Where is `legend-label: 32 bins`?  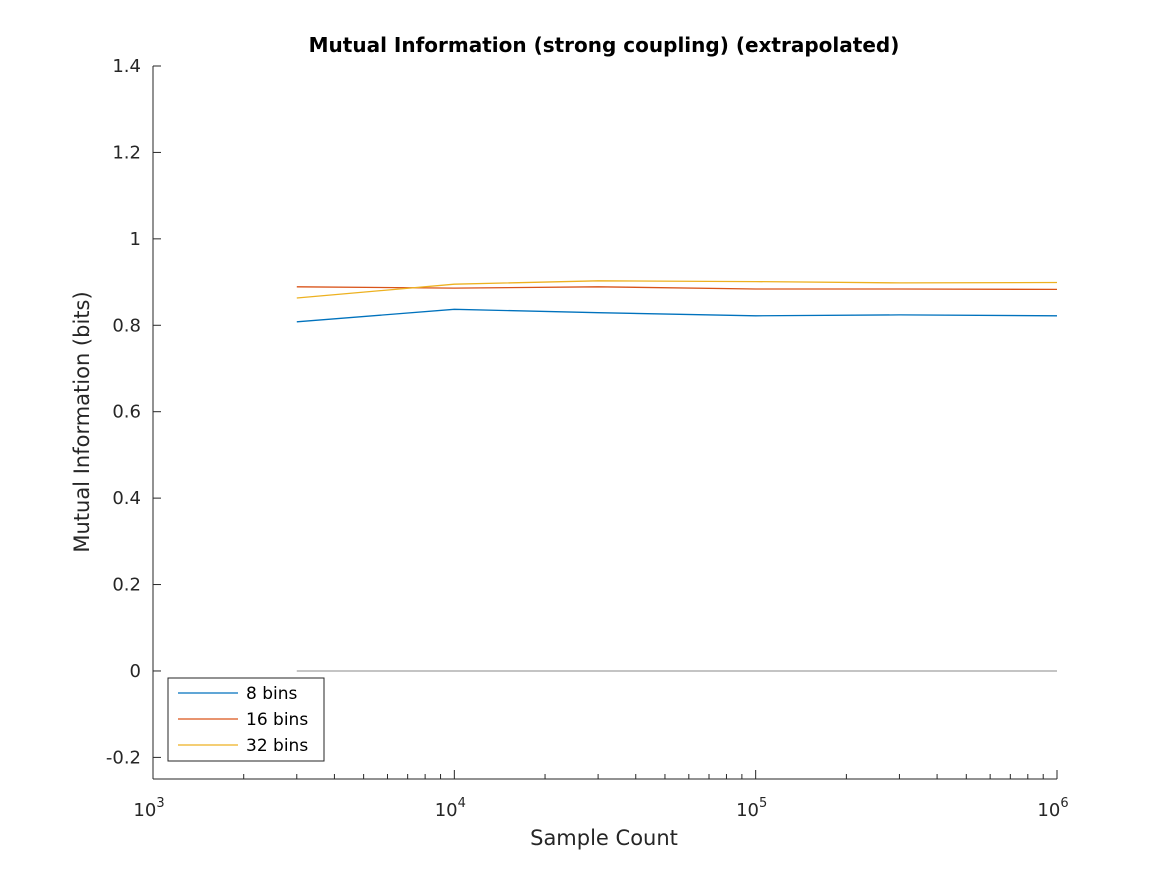 legend-label: 32 bins is located at coordinates (277, 746).